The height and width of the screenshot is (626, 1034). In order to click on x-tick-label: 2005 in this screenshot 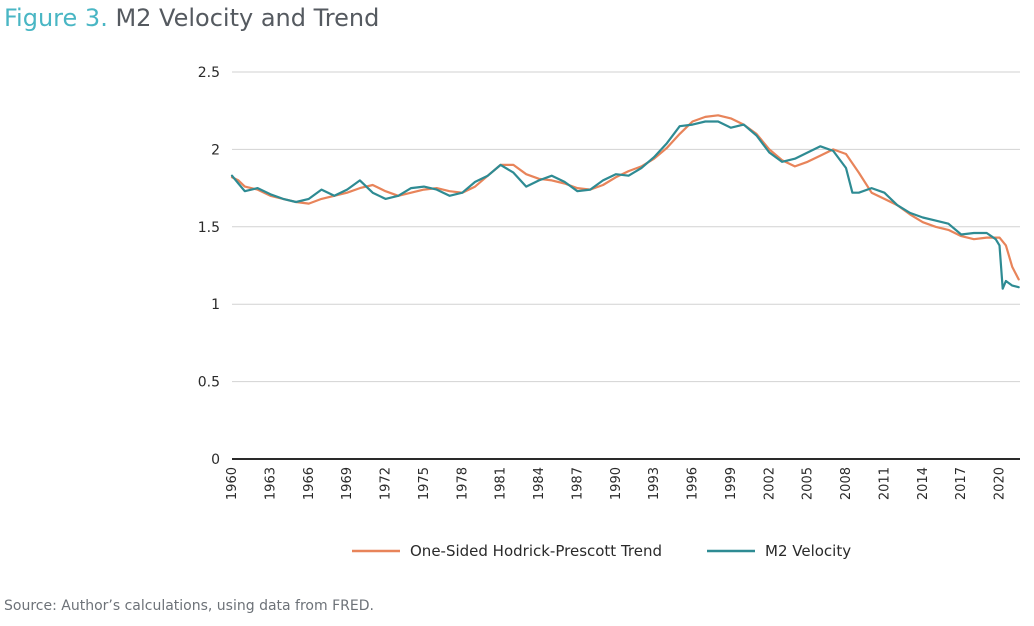, I will do `click(808, 483)`.